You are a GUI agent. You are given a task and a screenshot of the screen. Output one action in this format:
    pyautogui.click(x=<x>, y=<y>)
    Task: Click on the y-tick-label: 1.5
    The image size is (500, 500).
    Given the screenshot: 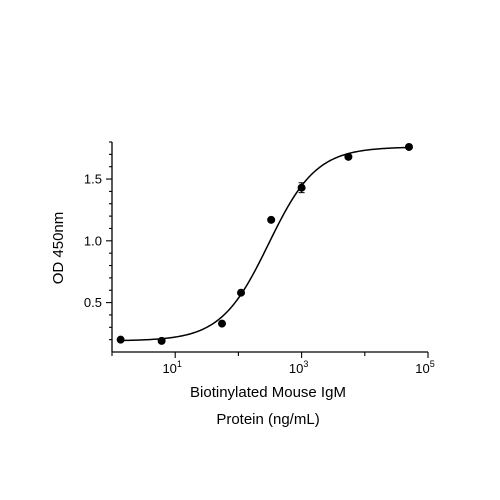 What is the action you would take?
    pyautogui.click(x=93, y=179)
    